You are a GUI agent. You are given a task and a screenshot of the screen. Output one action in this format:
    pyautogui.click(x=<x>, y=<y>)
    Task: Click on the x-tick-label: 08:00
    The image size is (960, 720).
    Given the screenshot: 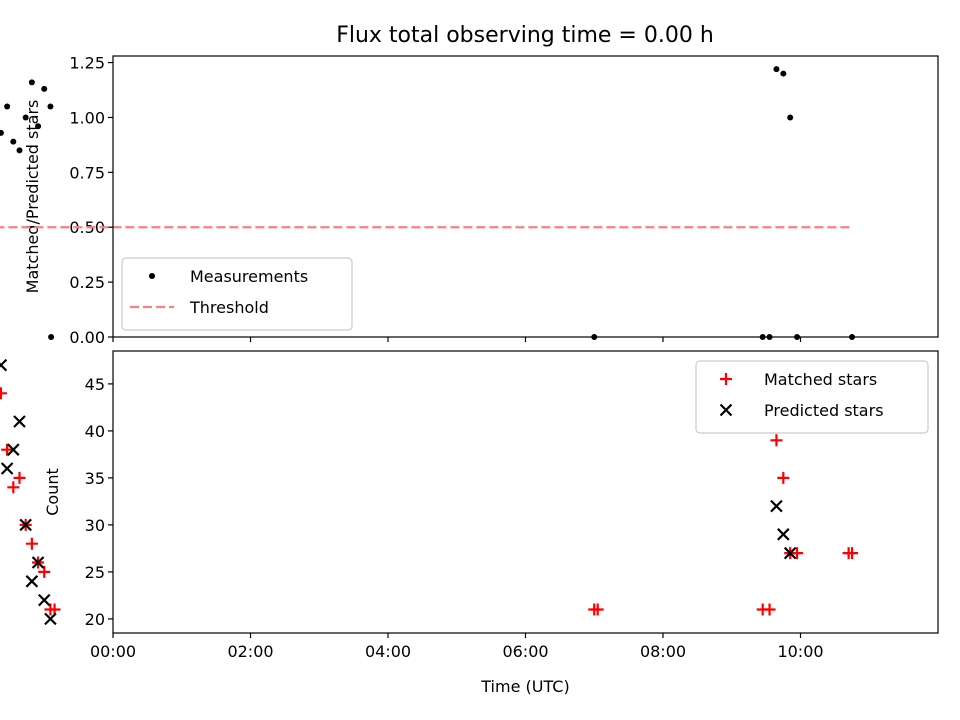 What is the action you would take?
    pyautogui.click(x=663, y=651)
    